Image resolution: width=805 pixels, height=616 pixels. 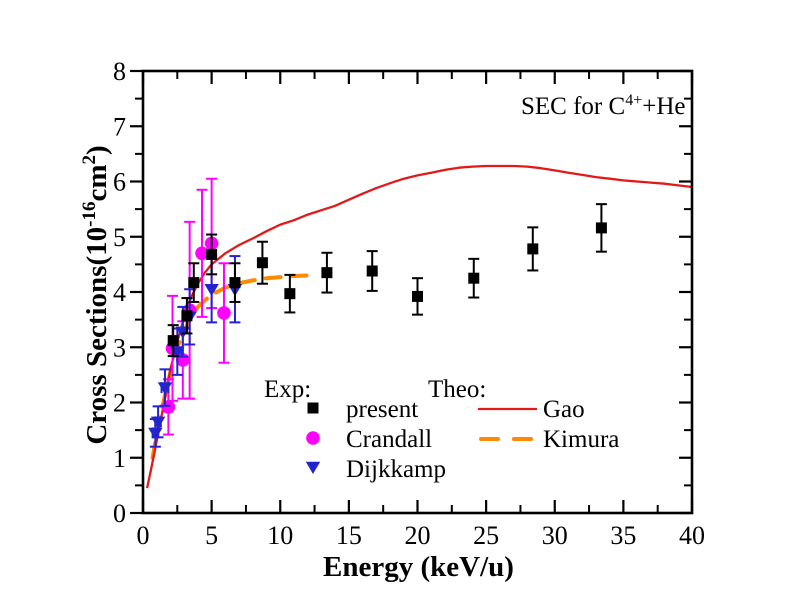 What do you see at coordinates (280, 535) in the screenshot?
I see `x-tick-label: 10` at bounding box center [280, 535].